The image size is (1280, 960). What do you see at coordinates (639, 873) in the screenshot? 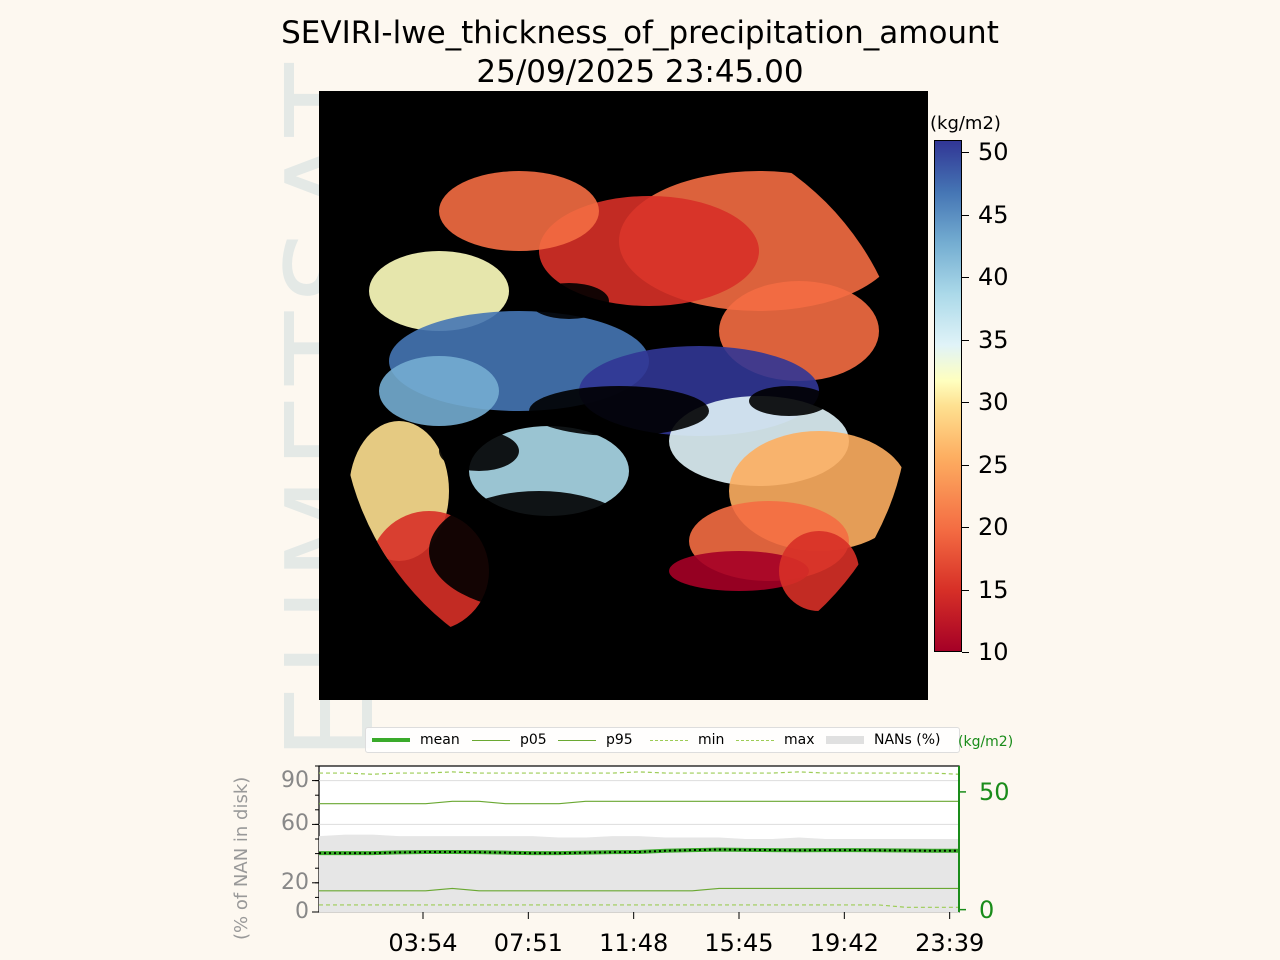
I see `series-nans-band` at bounding box center [639, 873].